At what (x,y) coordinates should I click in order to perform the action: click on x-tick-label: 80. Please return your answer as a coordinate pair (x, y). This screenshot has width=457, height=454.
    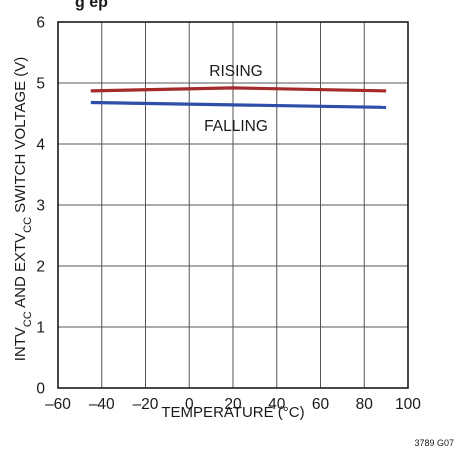
    Looking at the image, I should click on (365, 404).